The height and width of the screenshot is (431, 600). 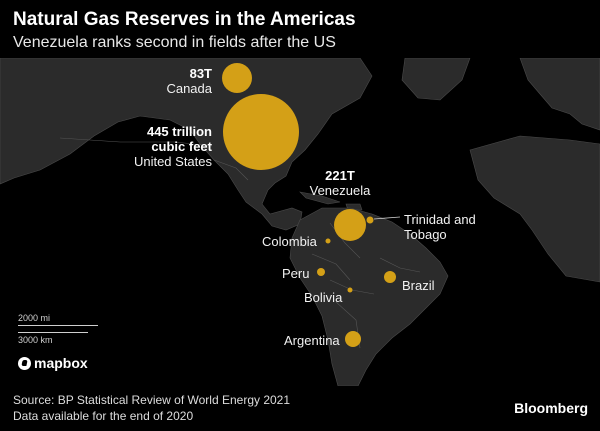 What do you see at coordinates (261, 132) in the screenshot?
I see `bubble-united-states` at bounding box center [261, 132].